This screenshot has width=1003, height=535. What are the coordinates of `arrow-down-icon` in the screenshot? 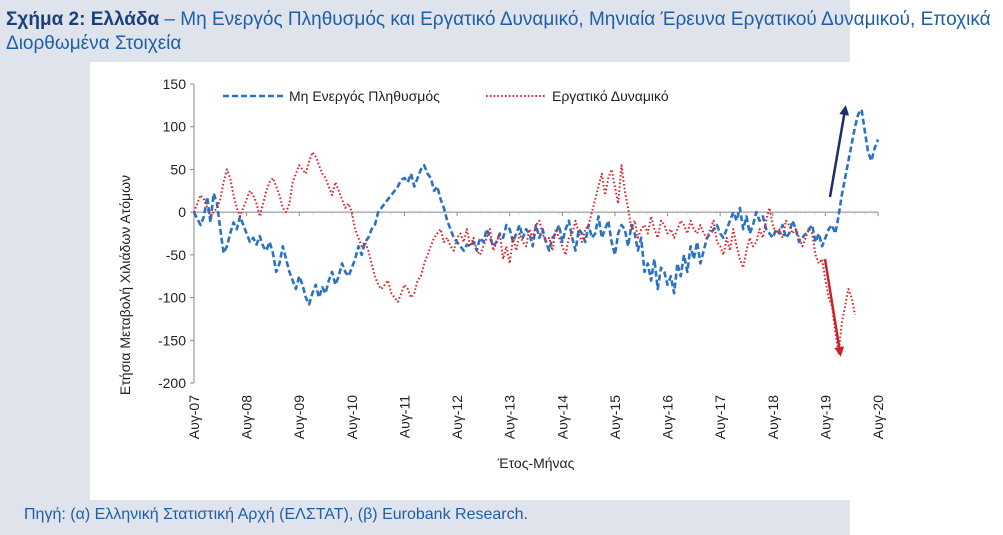 It's located at (834, 307).